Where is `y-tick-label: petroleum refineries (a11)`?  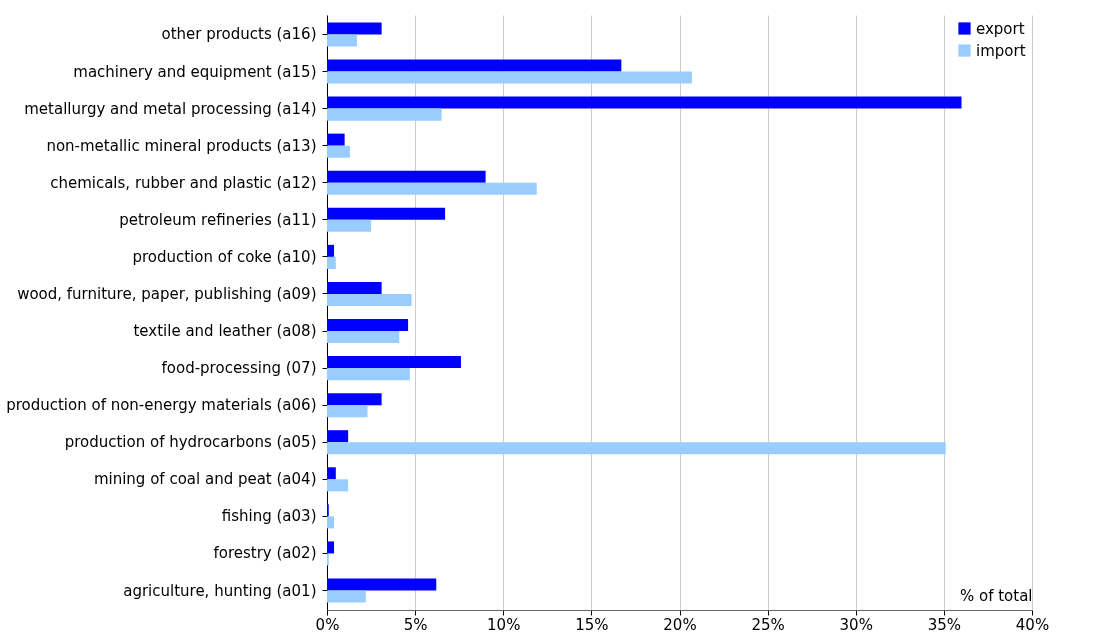
y-tick-label: petroleum refineries (a11) is located at coordinates (218, 219).